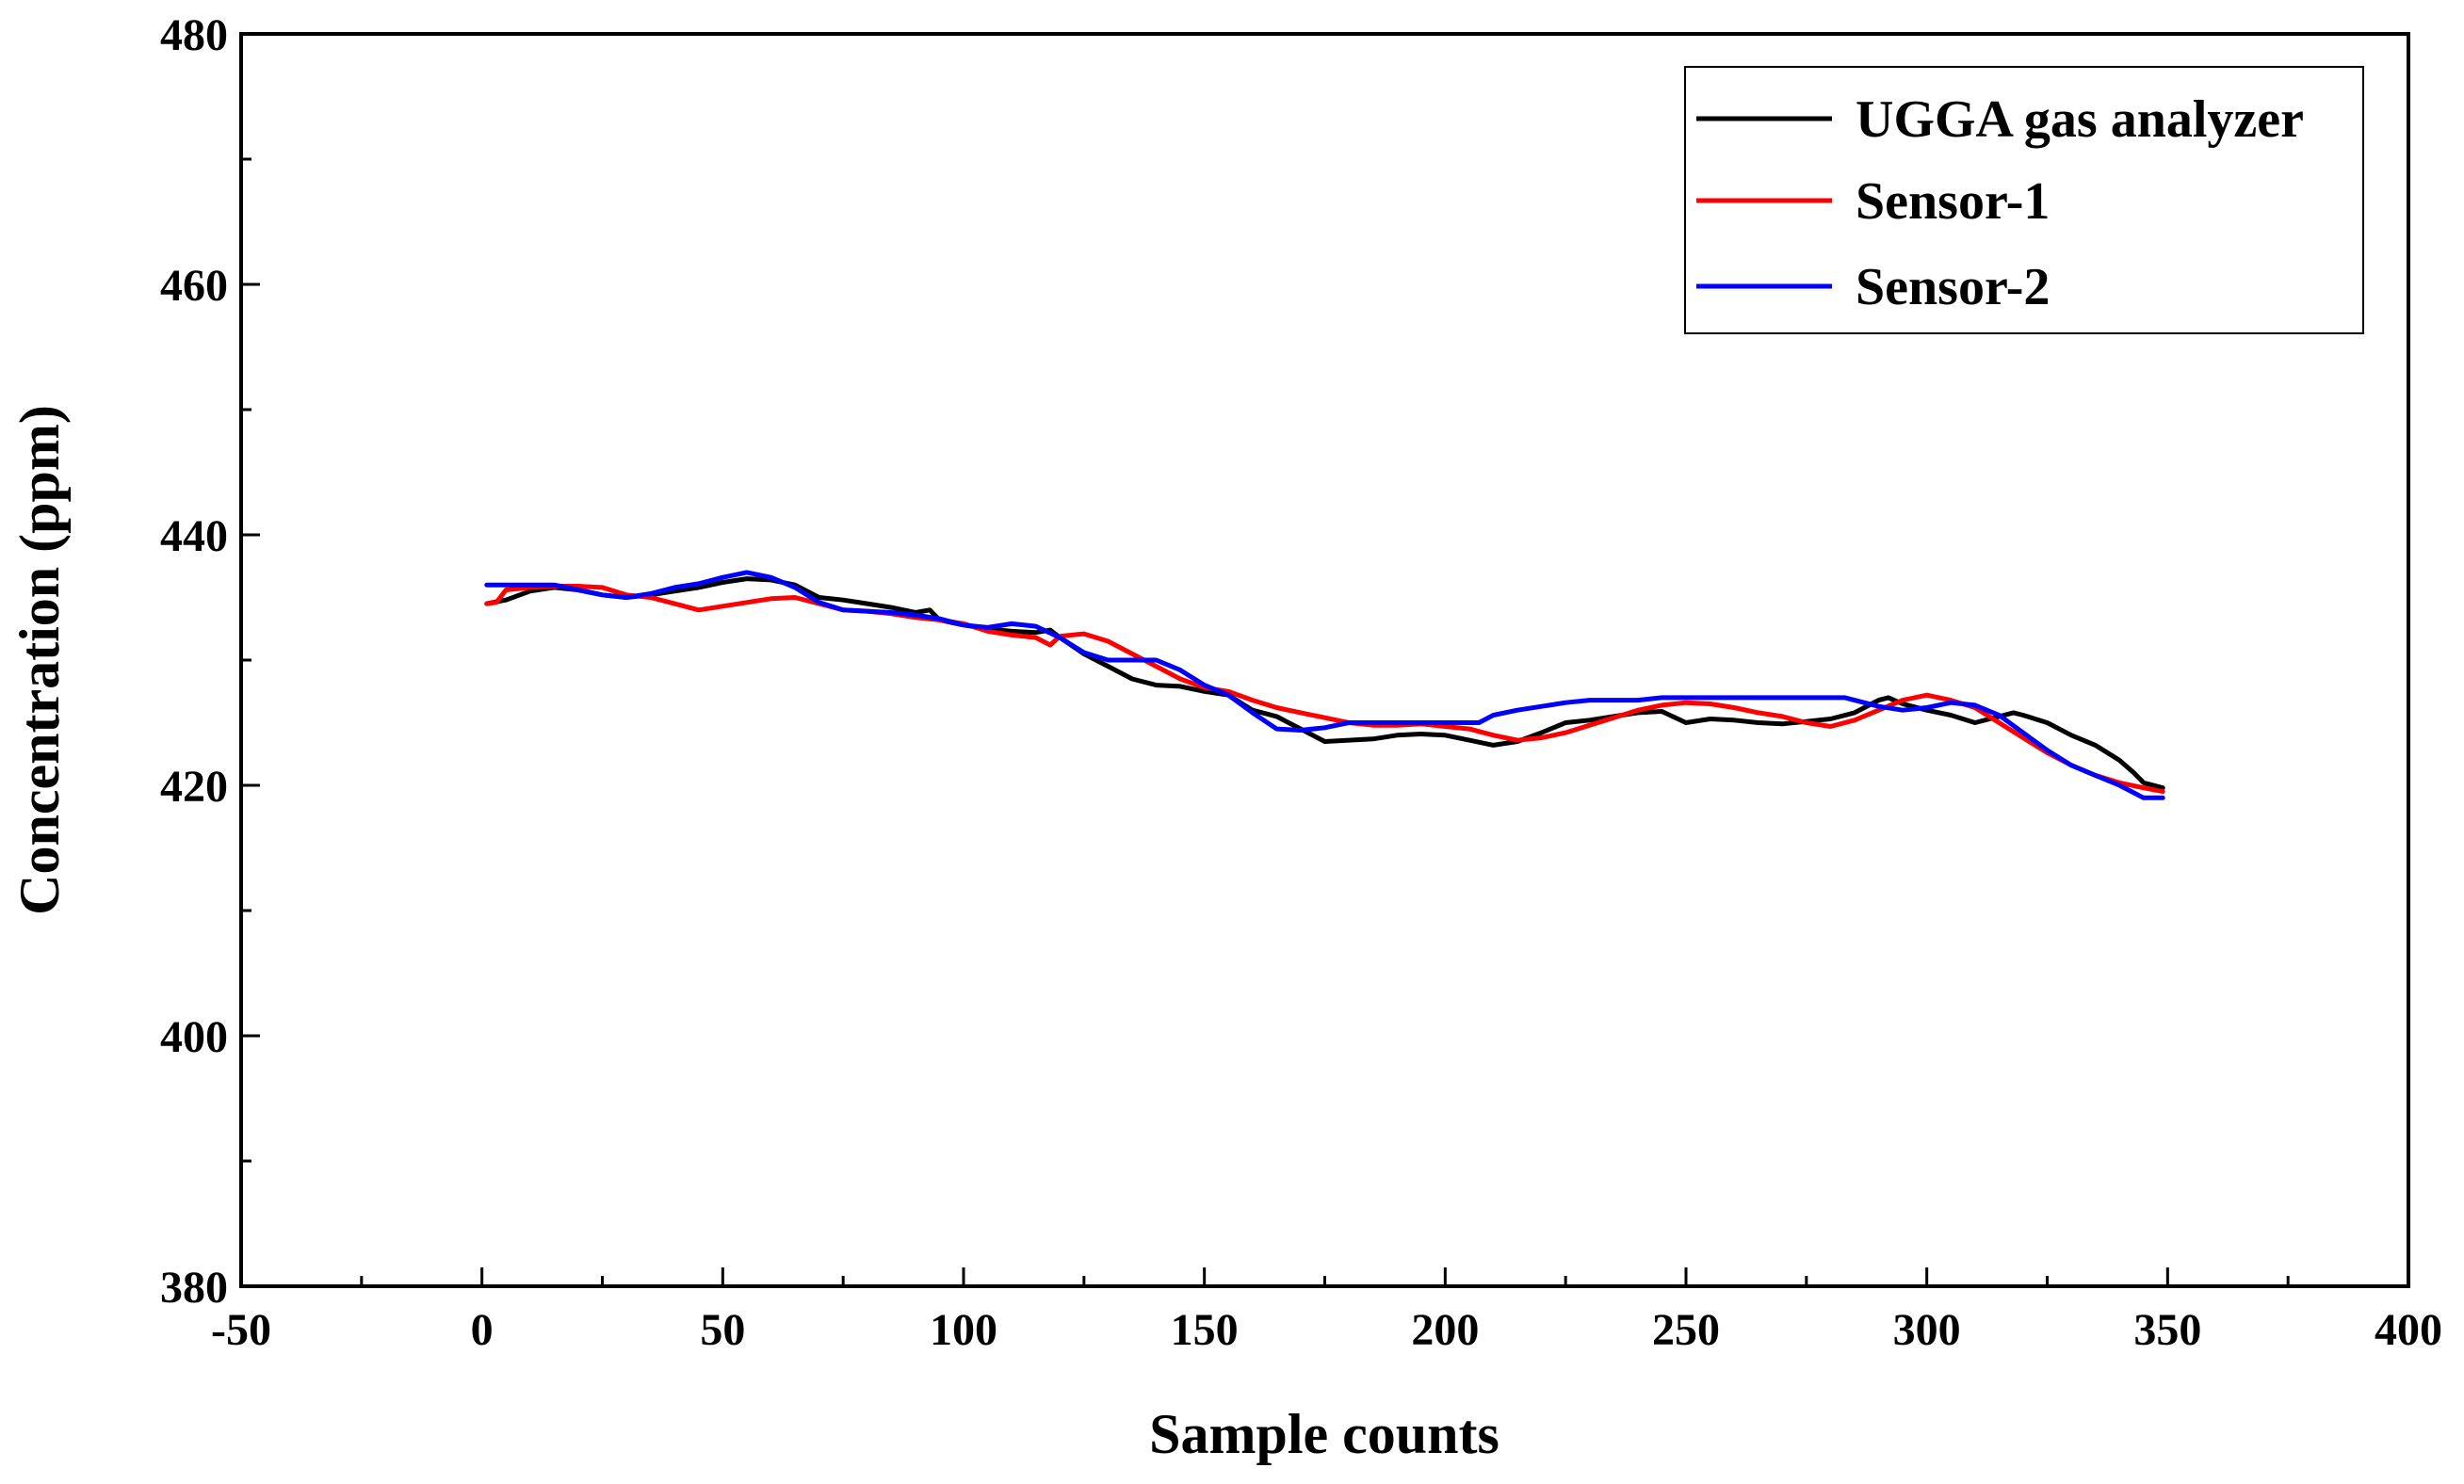 Image resolution: width=2464 pixels, height=1484 pixels. What do you see at coordinates (1953, 202) in the screenshot?
I see `legend-label-sensor-1: Sensor-1` at bounding box center [1953, 202].